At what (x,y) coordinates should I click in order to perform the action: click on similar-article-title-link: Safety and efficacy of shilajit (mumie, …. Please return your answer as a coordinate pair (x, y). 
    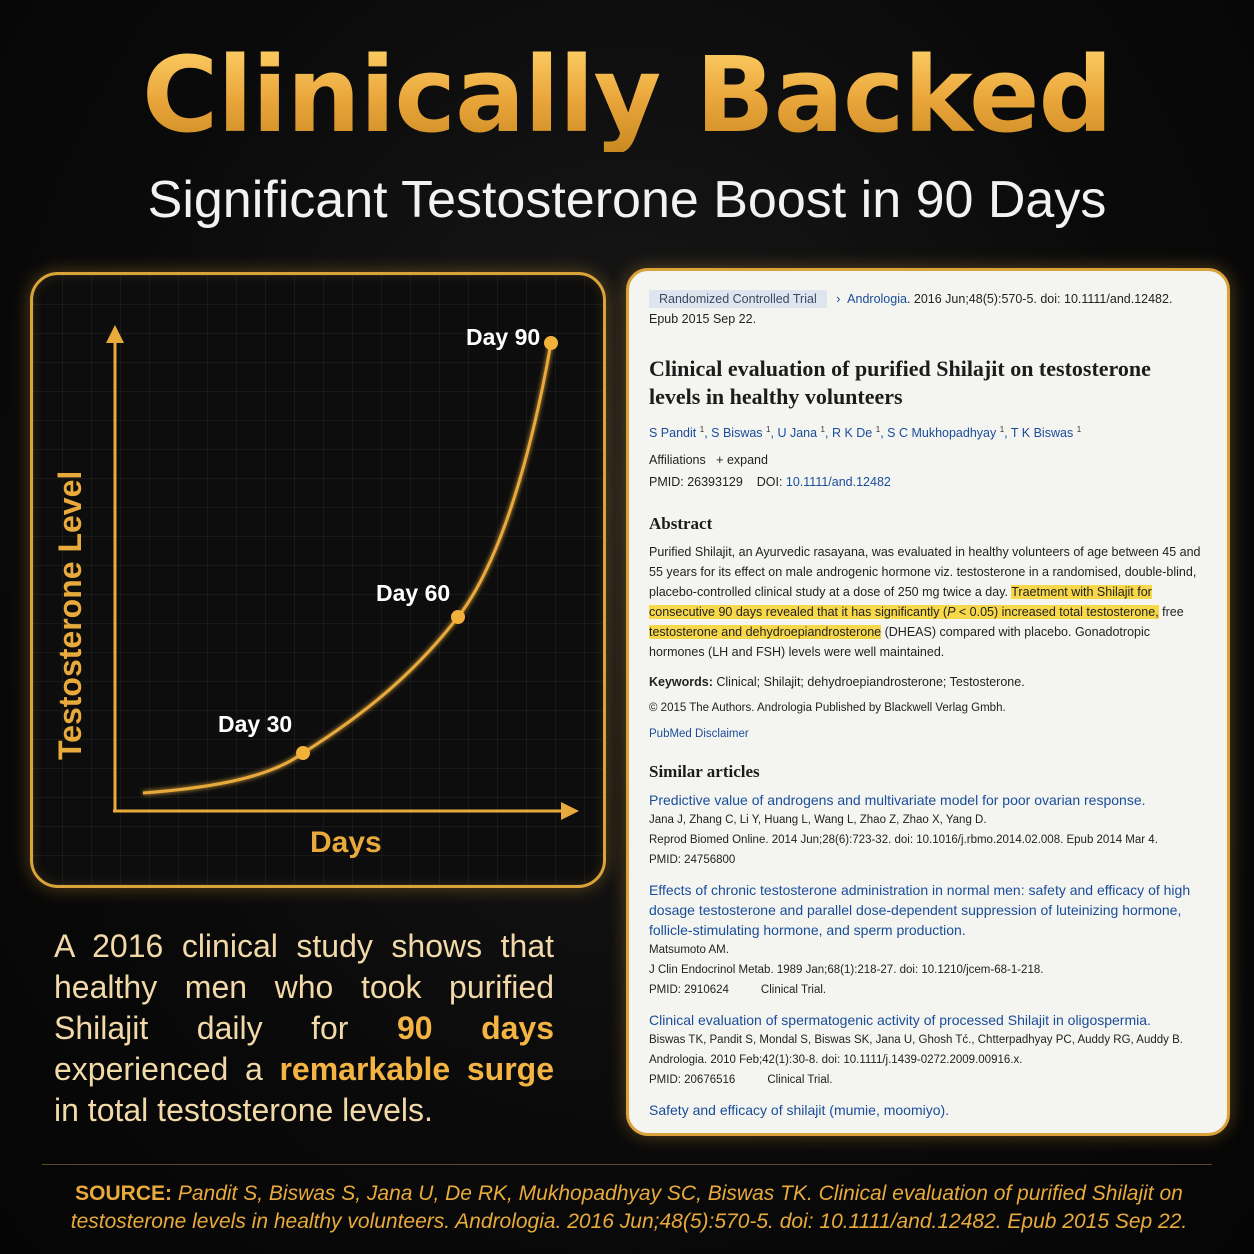
    Looking at the image, I should click on (799, 1110).